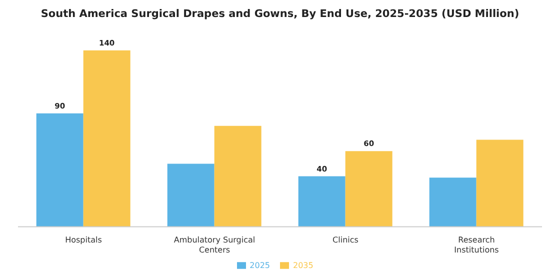  Describe the element at coordinates (280, 14) in the screenshot. I see `chart-title: South America Surgical Drapes and Gowns, By End Use, 2025-2035 (USD Million)` at that location.